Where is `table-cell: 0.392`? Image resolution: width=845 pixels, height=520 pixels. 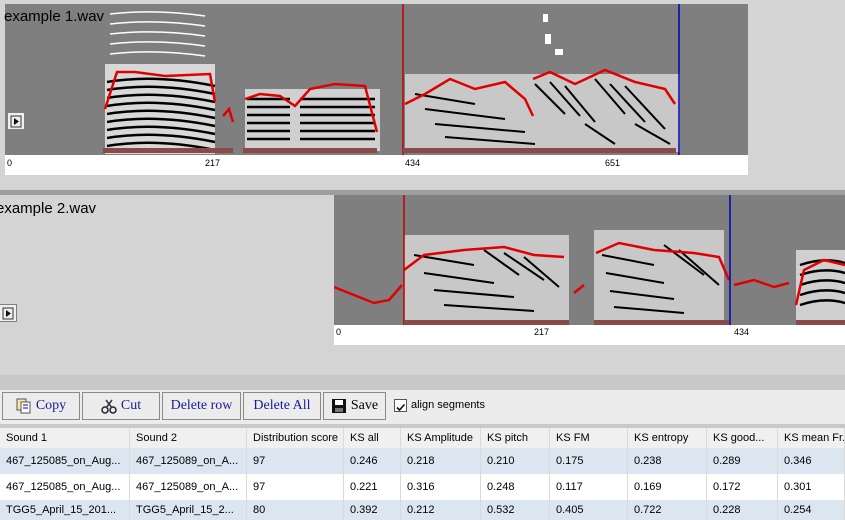
table-cell: 0.392 is located at coordinates (372, 510).